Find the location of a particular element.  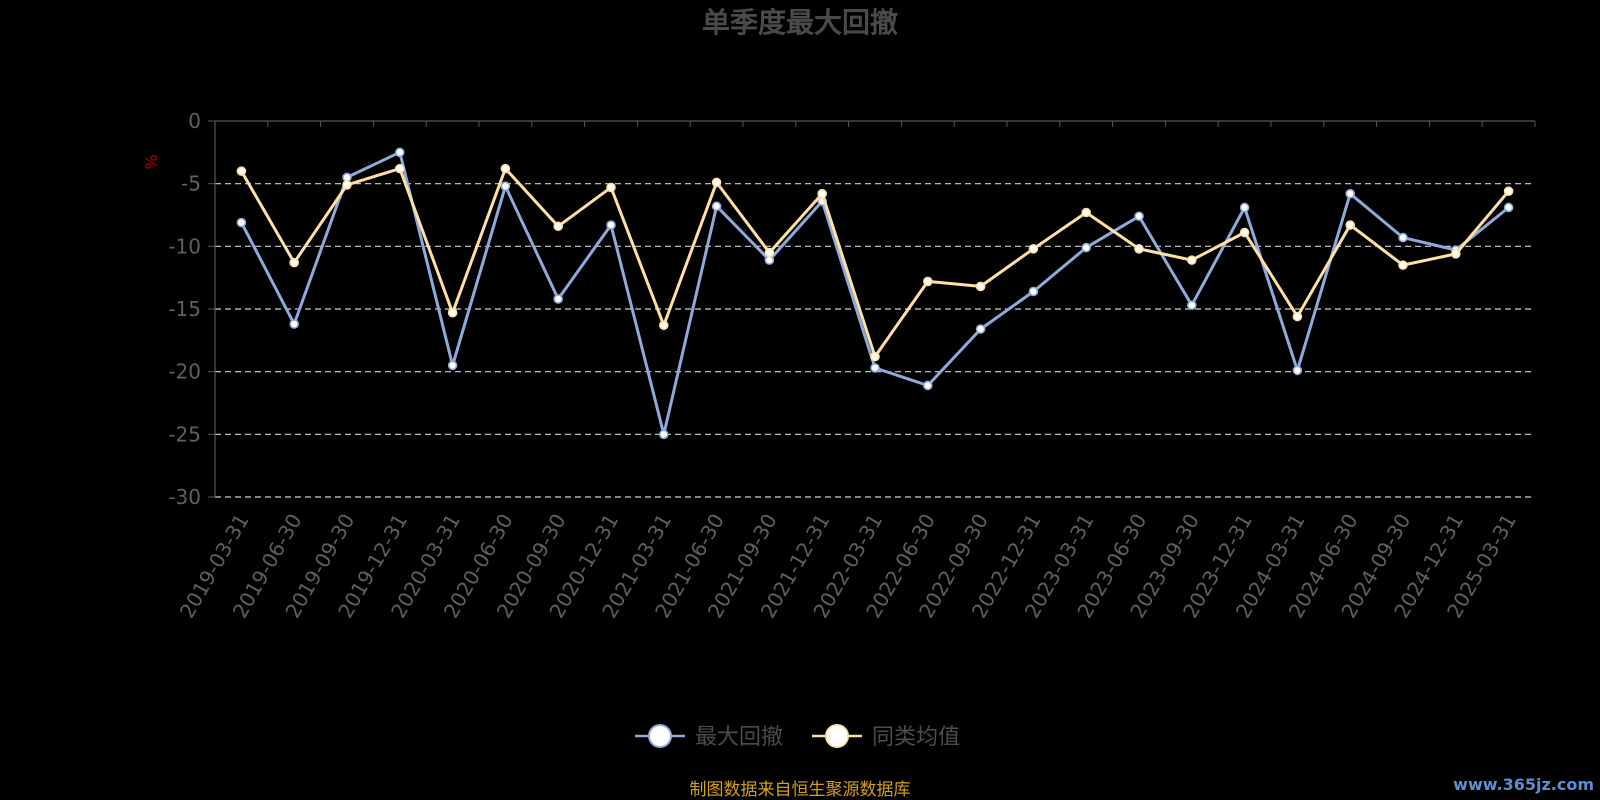

y-axis-ticks: 0 -5 -10 -15 -20 -25 -30 is located at coordinates (184, 309).